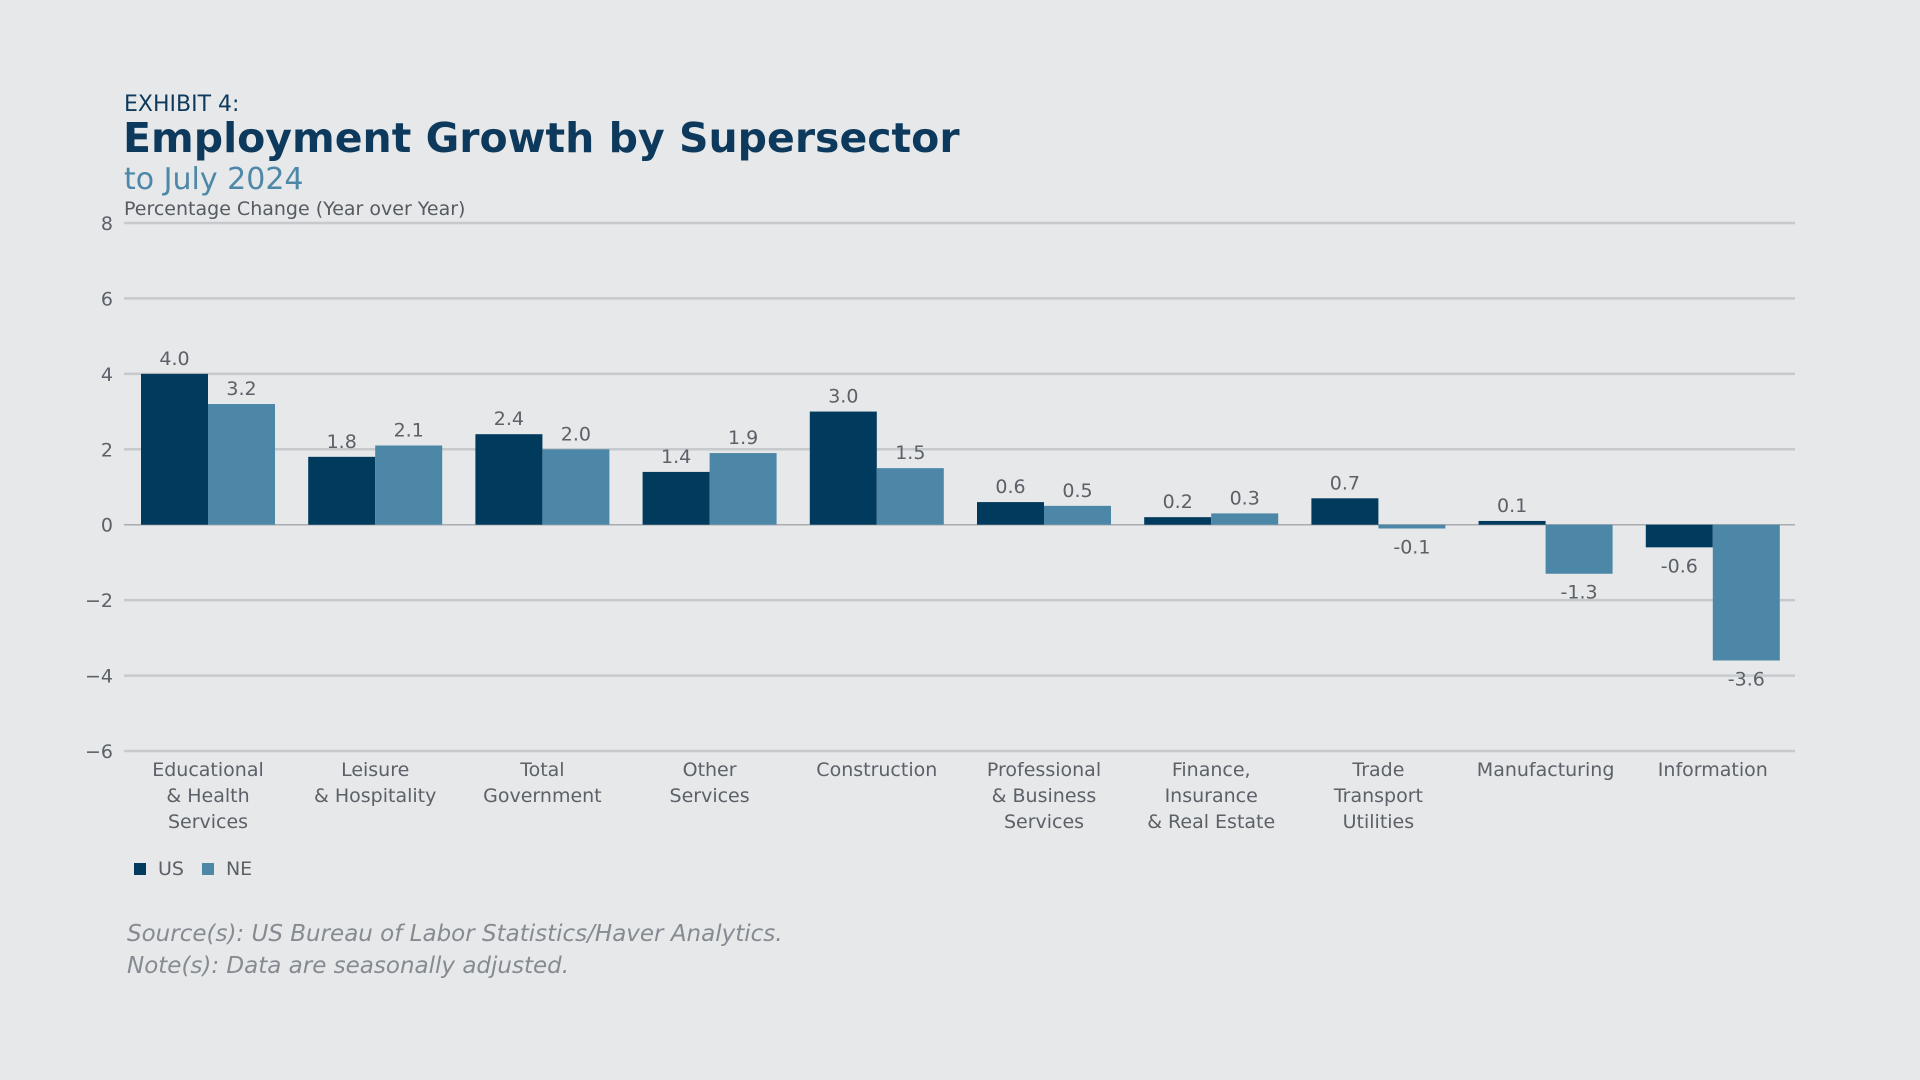 The height and width of the screenshot is (1080, 1920). I want to click on x-tick-label: Other, so click(710, 770).